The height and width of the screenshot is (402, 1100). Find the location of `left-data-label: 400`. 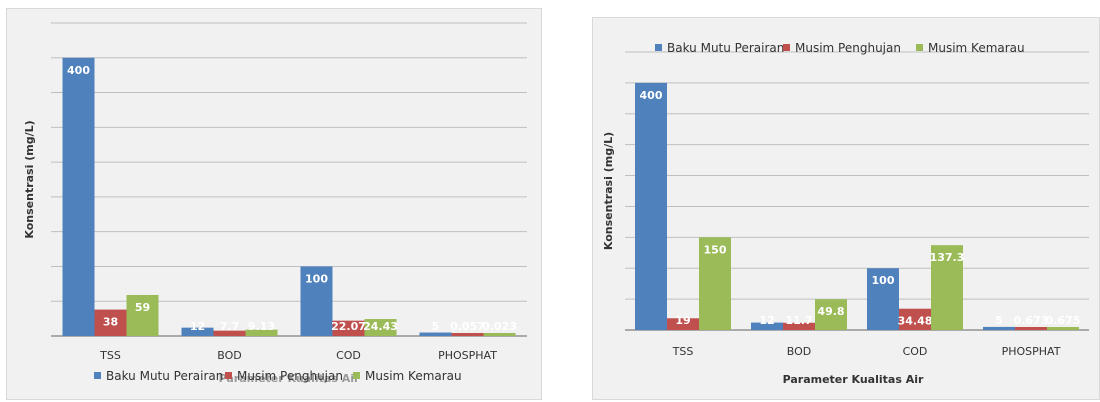

left-data-label: 400 is located at coordinates (78, 70).